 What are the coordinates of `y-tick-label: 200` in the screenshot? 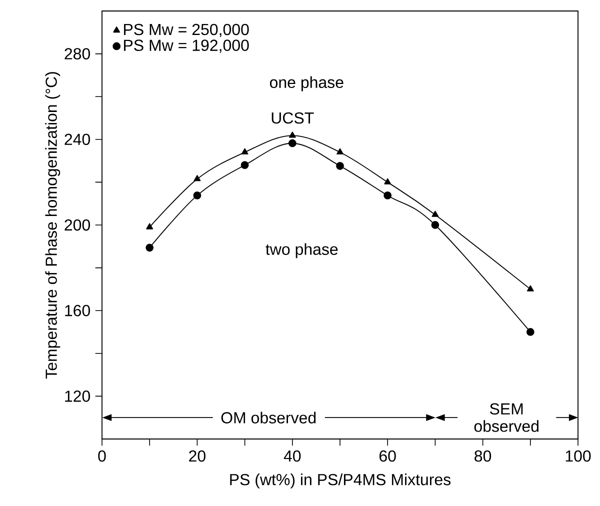 It's located at (77, 225).